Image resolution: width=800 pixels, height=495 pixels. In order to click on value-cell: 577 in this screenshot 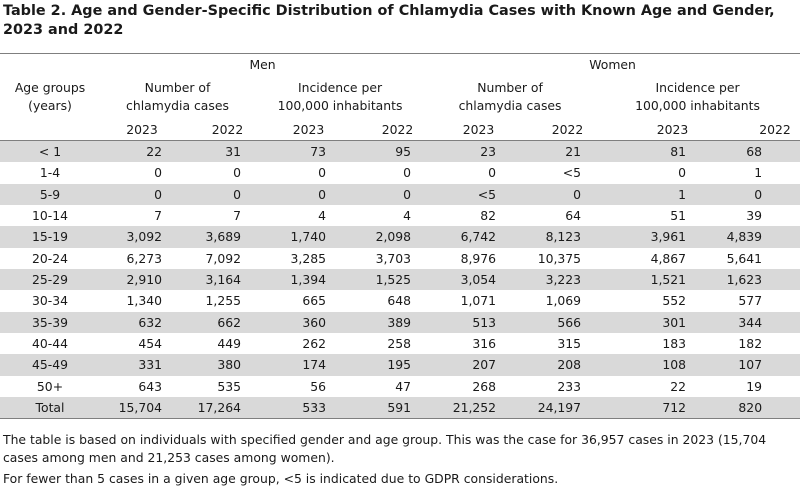, I will do `click(750, 301)`.